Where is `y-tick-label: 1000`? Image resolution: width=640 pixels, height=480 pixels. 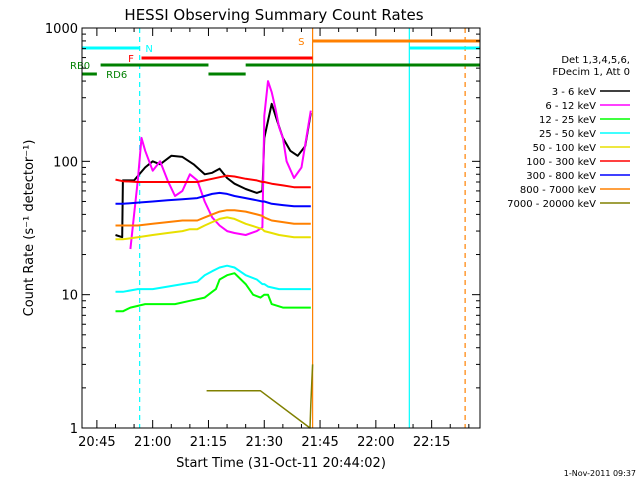 y-tick-label: 1000 is located at coordinates (61, 29).